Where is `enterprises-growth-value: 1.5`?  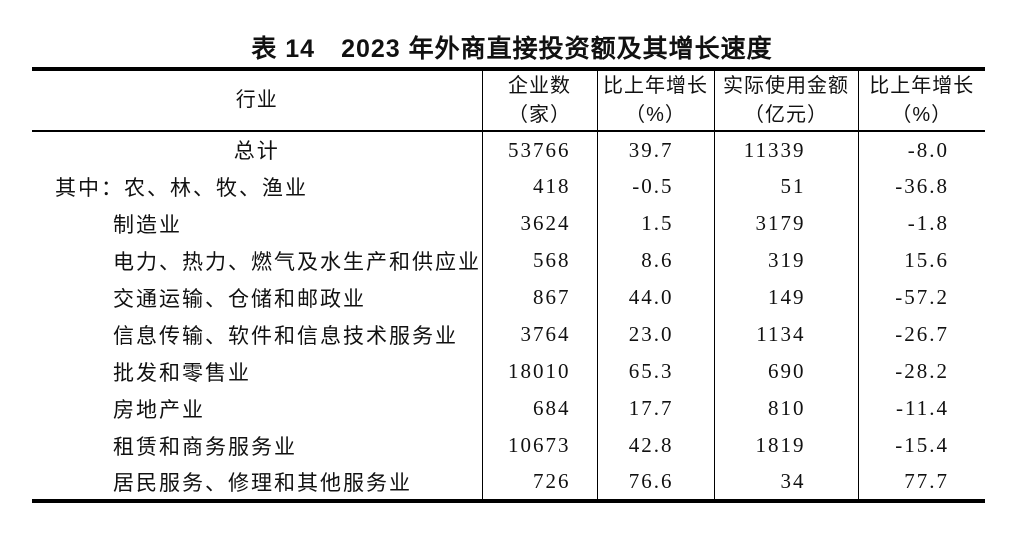 enterprises-growth-value: 1.5 is located at coordinates (655, 223).